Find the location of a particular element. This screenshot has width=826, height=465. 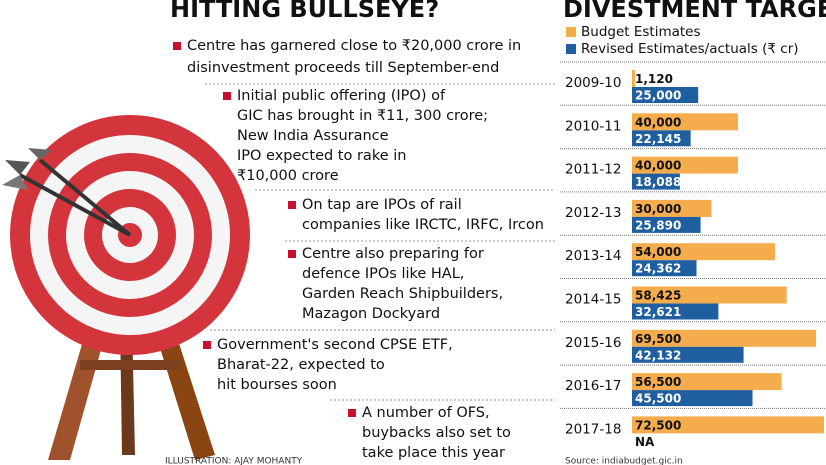

bullet-text: Centre also preparing for is located at coordinates (393, 254).